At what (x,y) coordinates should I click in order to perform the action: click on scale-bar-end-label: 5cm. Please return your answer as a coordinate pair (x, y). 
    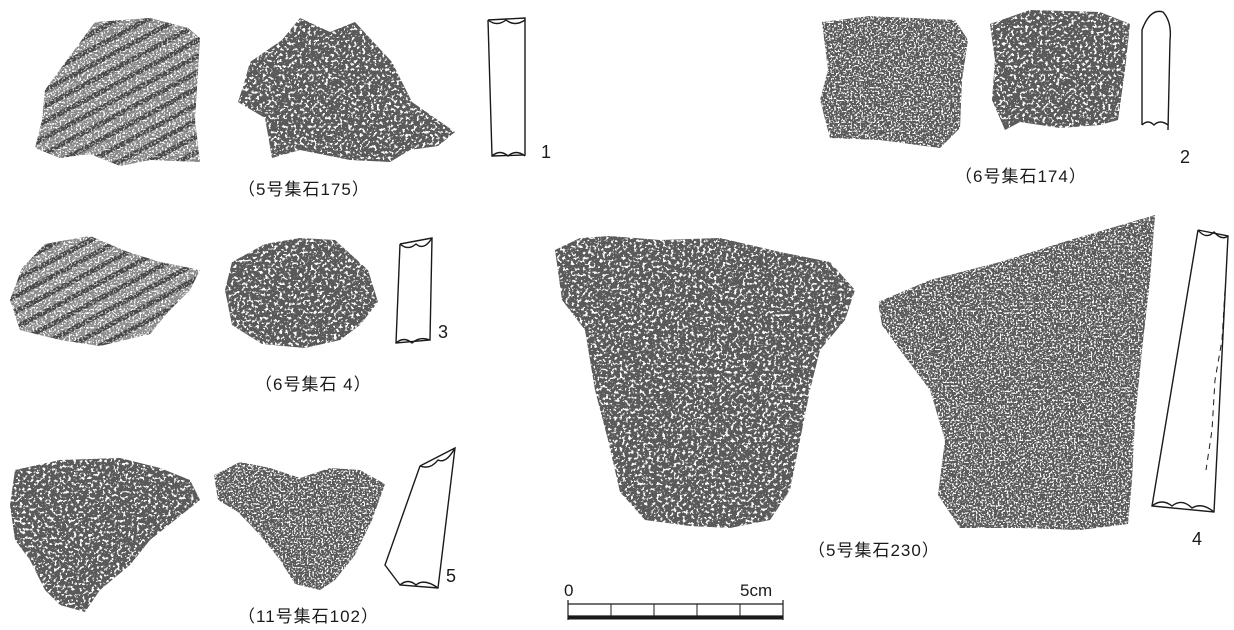
    Looking at the image, I should click on (756, 590).